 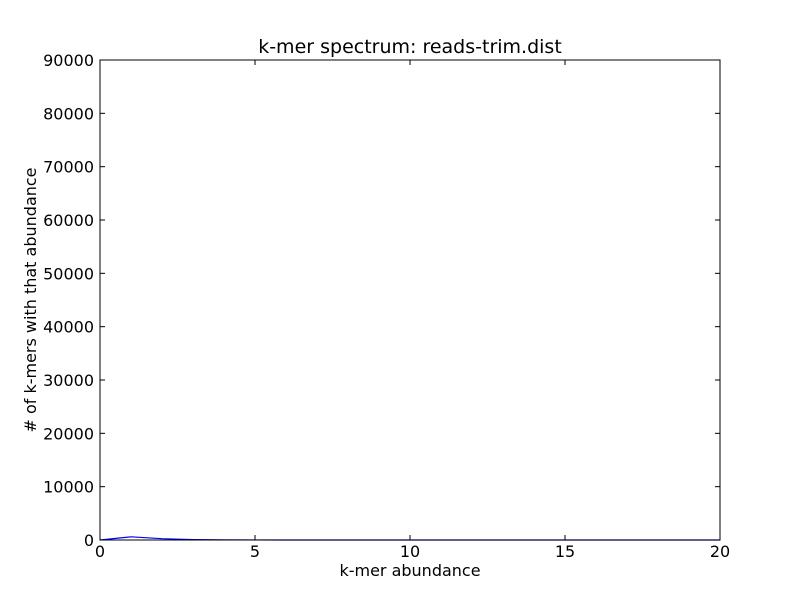 I want to click on y-tick-label: 10000, so click(x=68, y=487).